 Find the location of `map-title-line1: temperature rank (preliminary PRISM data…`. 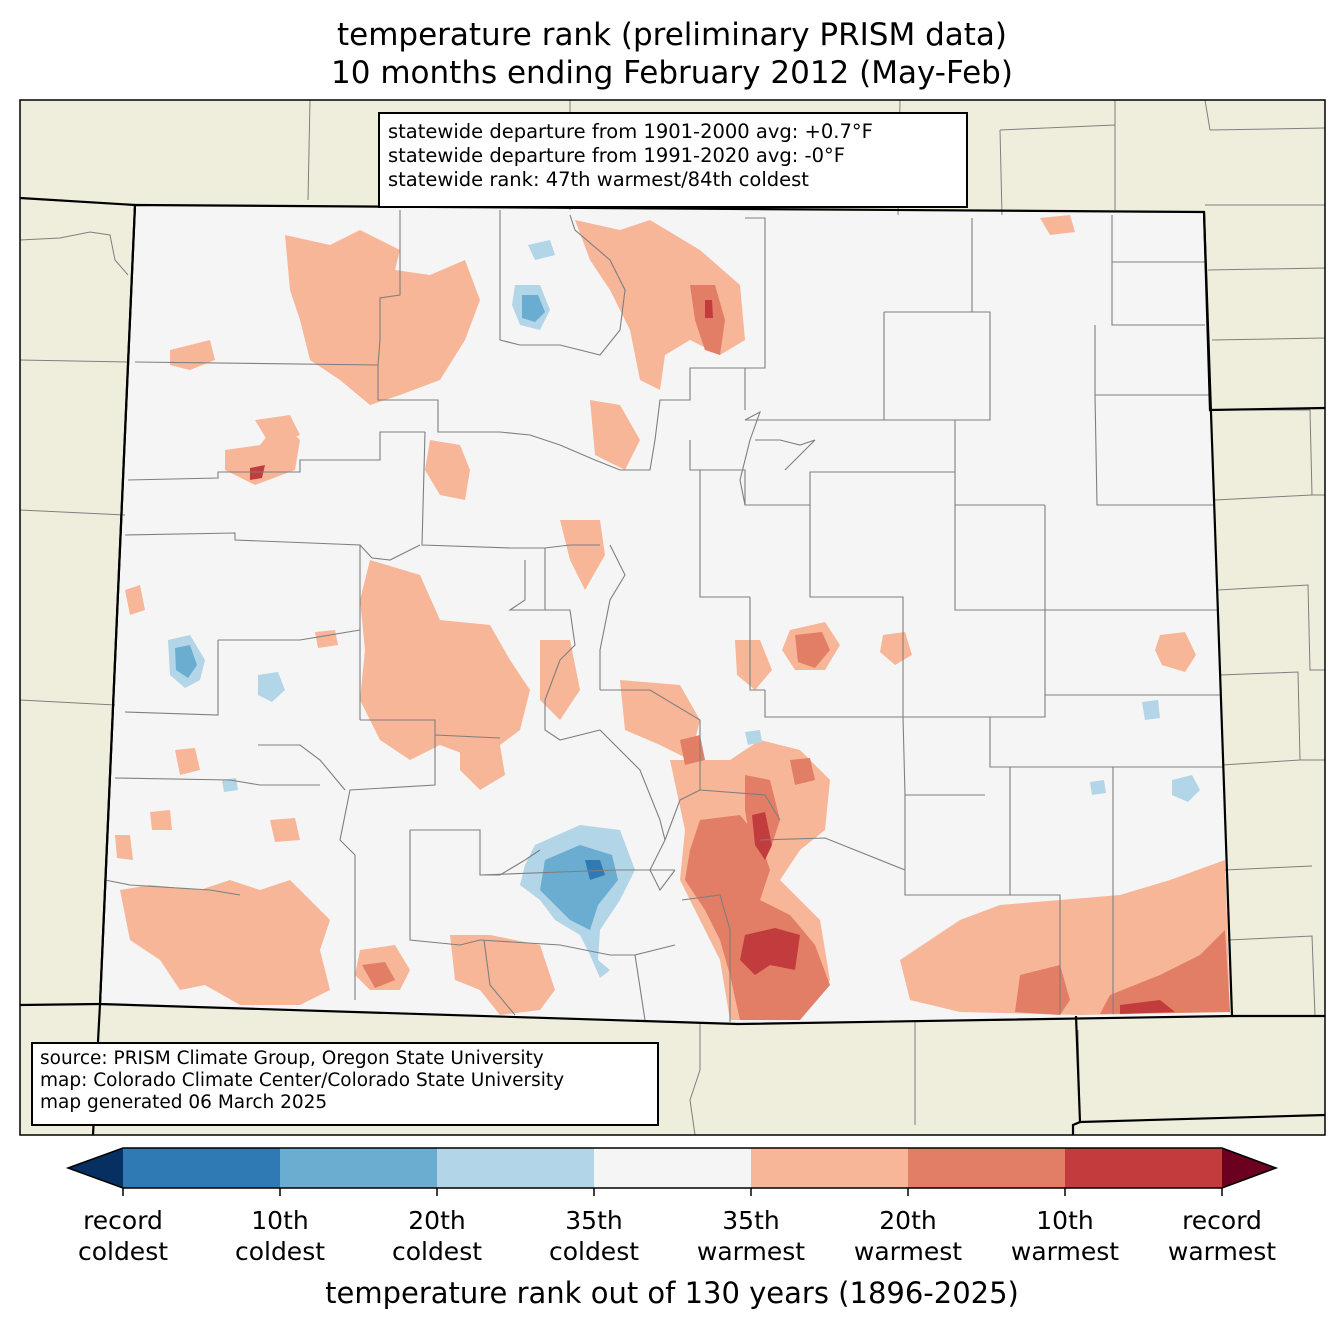

map-title-line1: temperature rank (preliminary PRISM data… is located at coordinates (671, 35).